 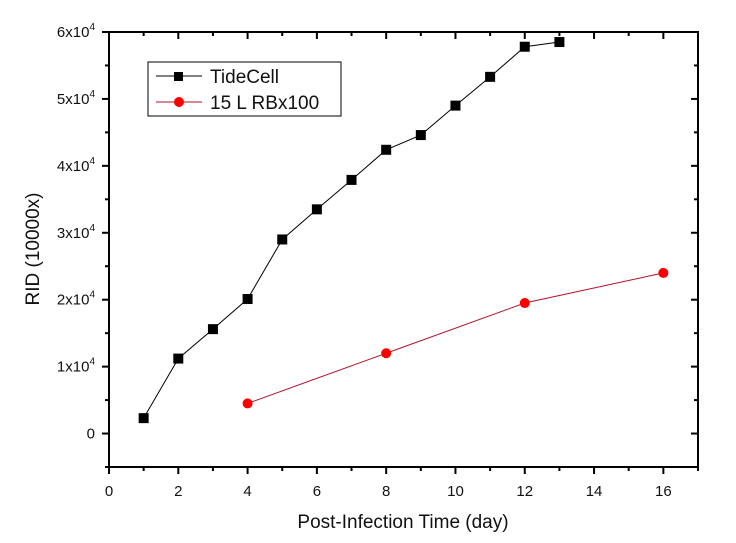 I want to click on legend-box, so click(x=244, y=89).